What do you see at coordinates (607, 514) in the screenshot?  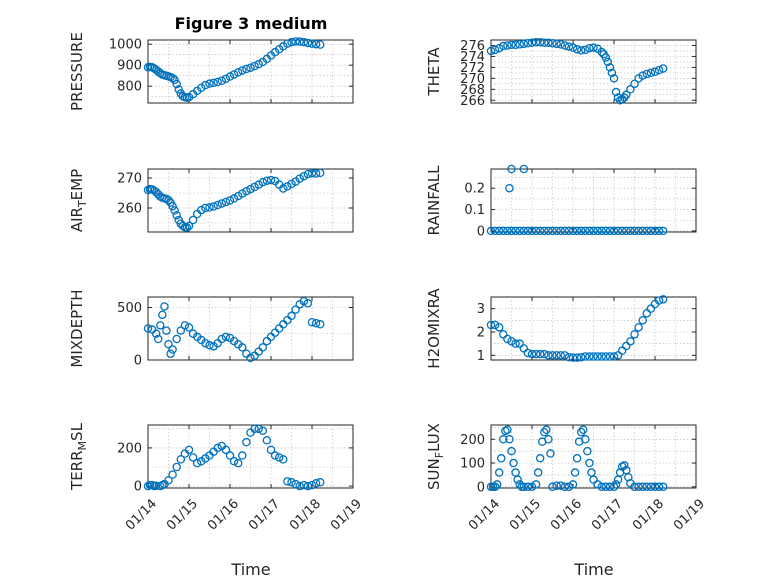 I see `x-tick-label: 01/17` at bounding box center [607, 514].